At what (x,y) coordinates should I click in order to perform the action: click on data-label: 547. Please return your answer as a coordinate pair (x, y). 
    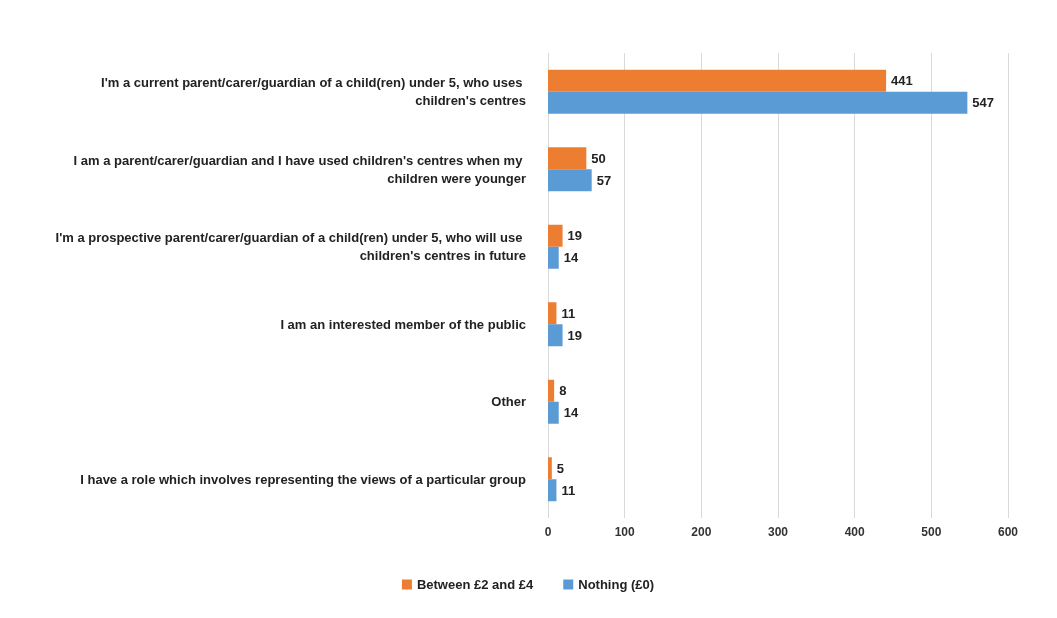
    Looking at the image, I should click on (983, 103).